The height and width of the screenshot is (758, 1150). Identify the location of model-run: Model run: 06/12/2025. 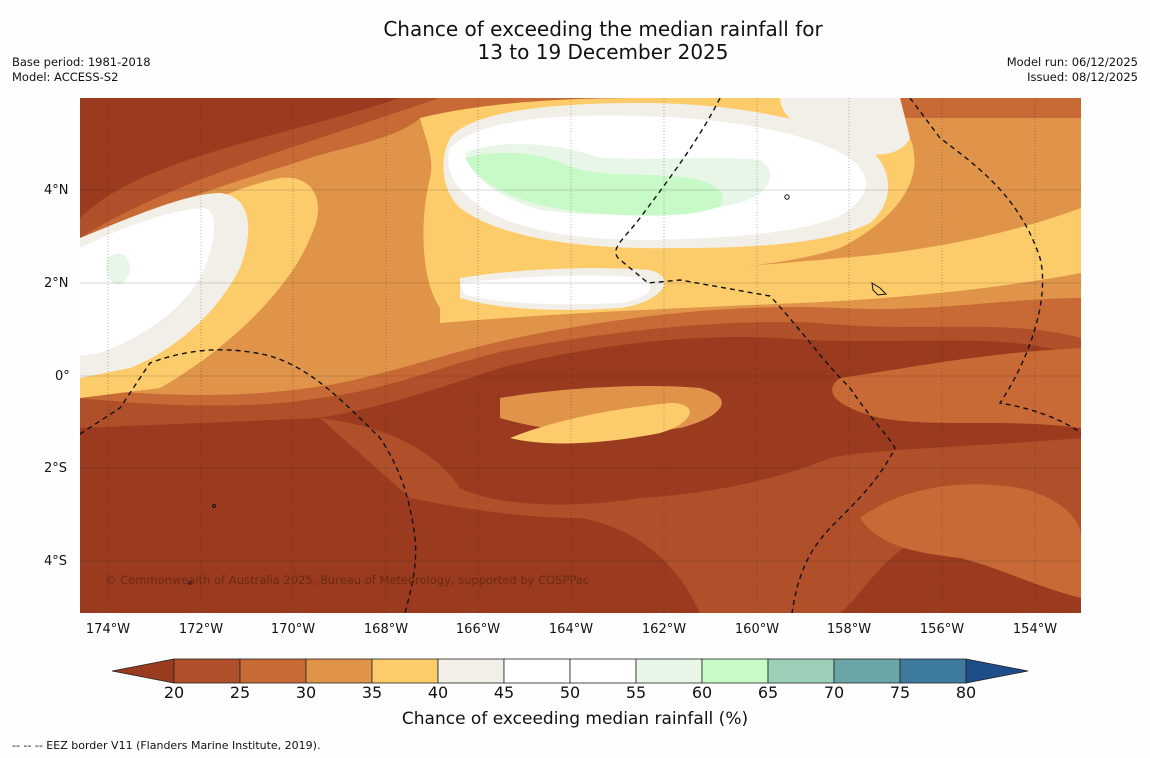
(1072, 62).